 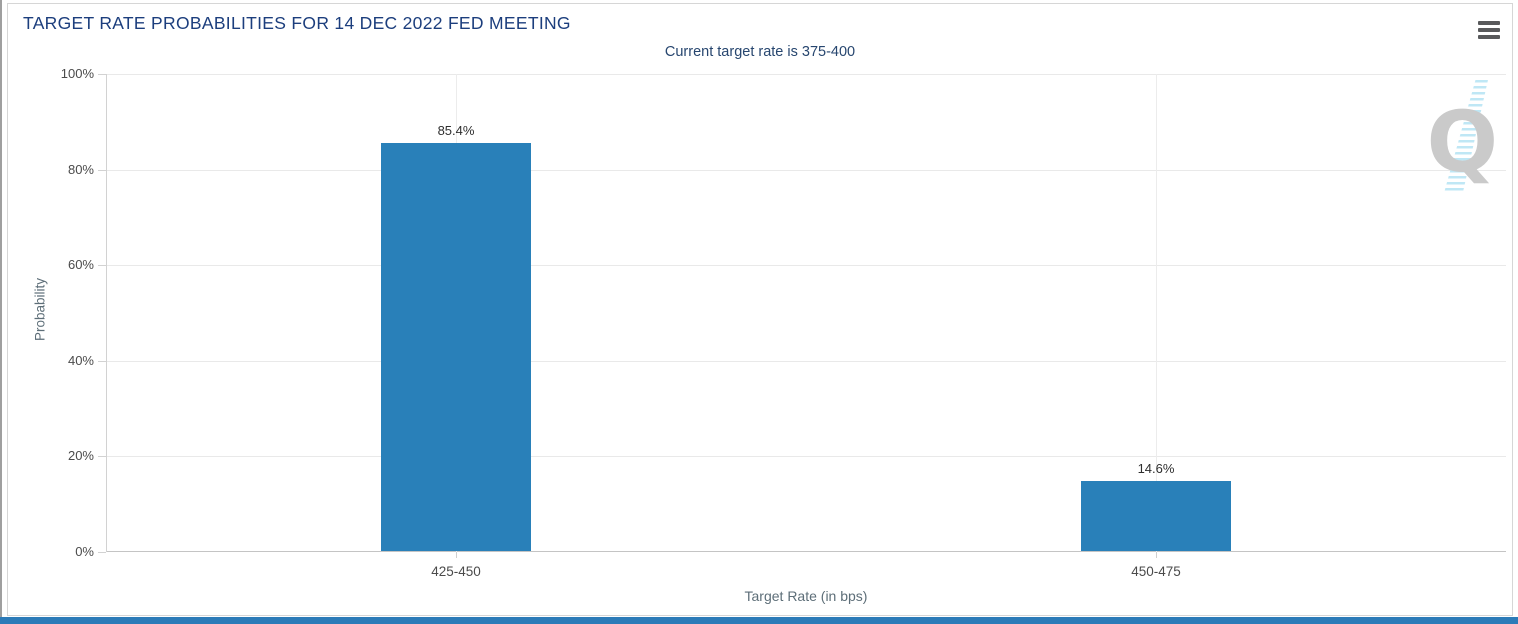 I want to click on footer-accent-bar, so click(x=759, y=620).